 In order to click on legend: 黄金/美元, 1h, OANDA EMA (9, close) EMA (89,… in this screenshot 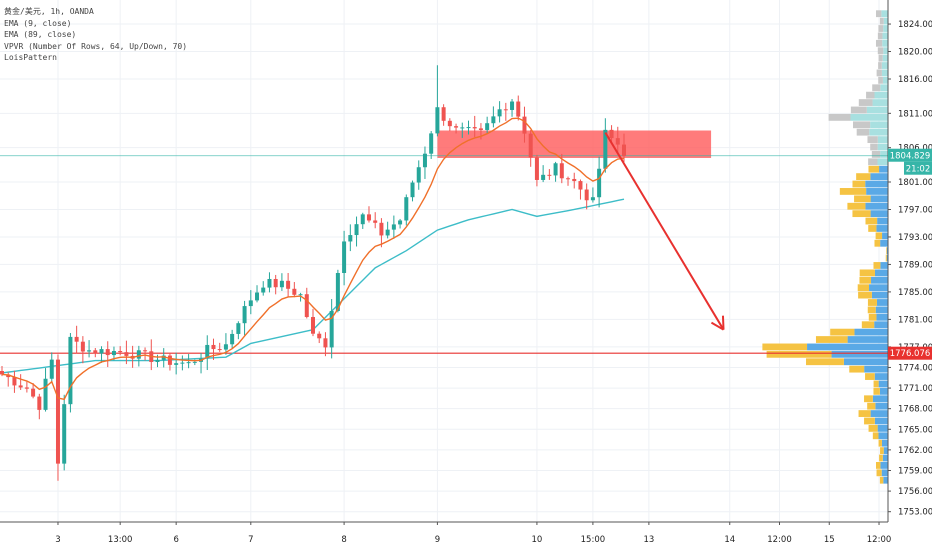, I will do `click(95, 35)`.